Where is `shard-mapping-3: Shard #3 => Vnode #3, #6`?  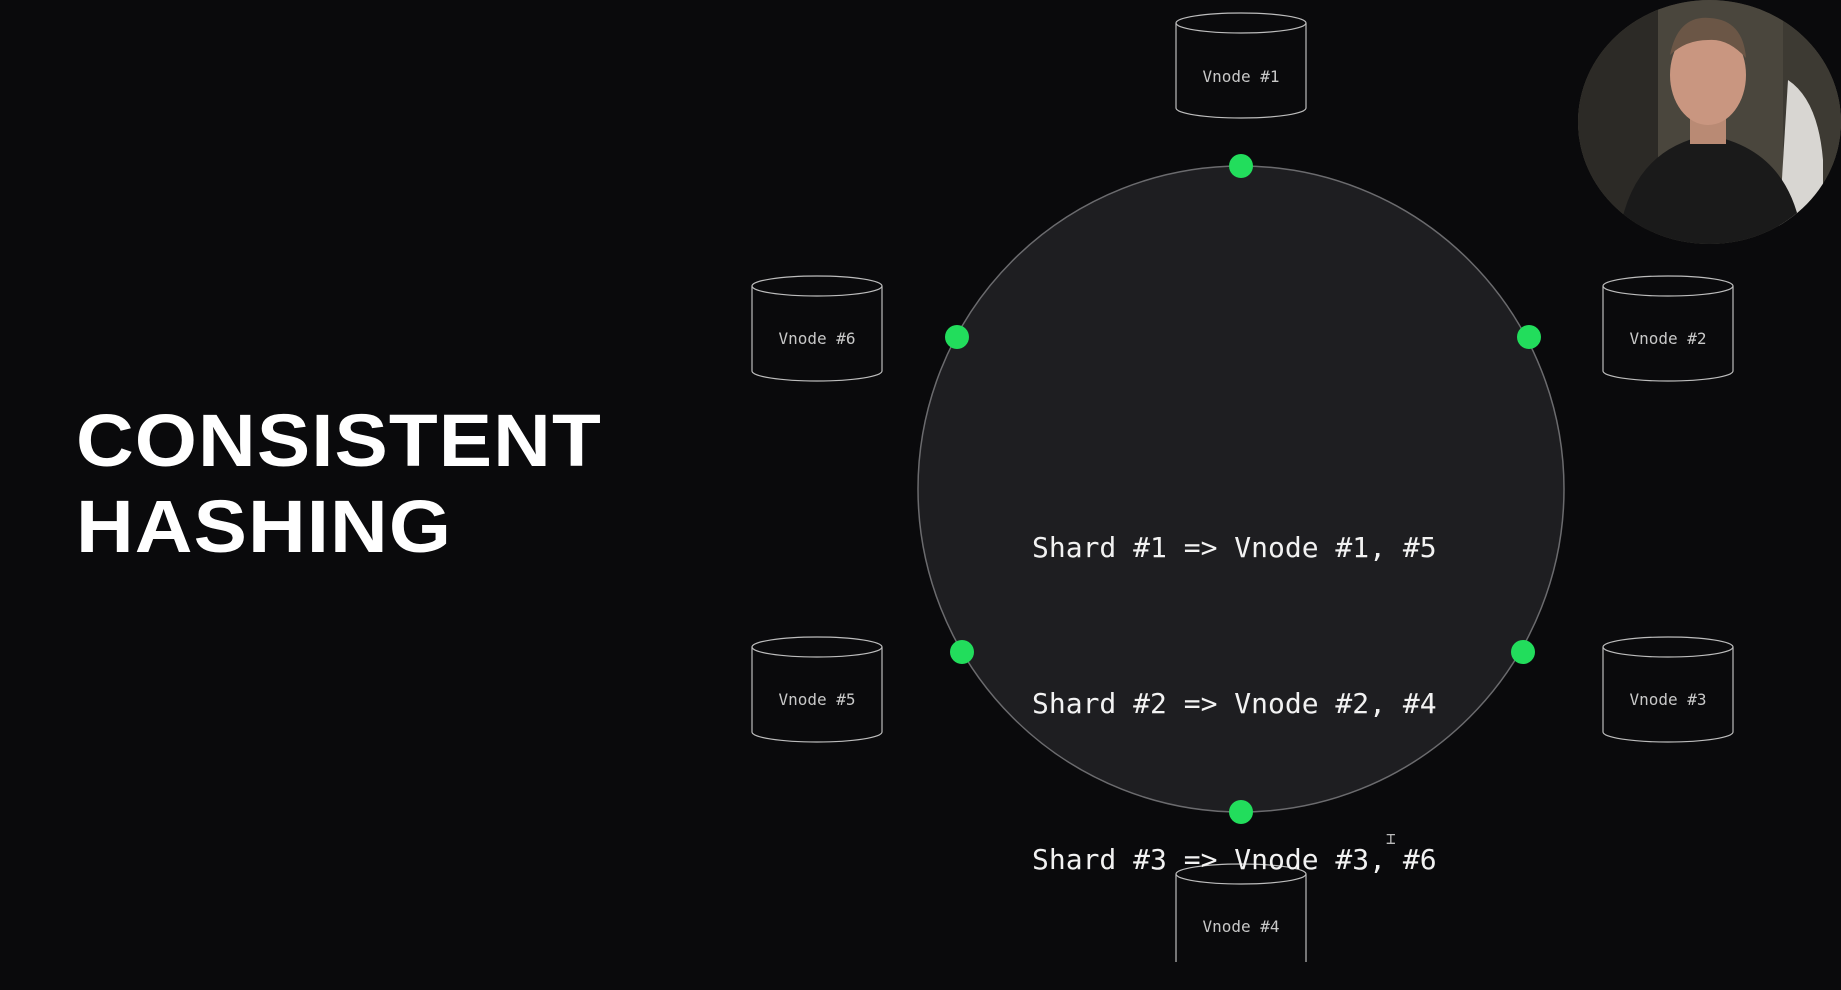
shard-mapping-3: Shard #3 => Vnode #3, #6 is located at coordinates (1234, 859).